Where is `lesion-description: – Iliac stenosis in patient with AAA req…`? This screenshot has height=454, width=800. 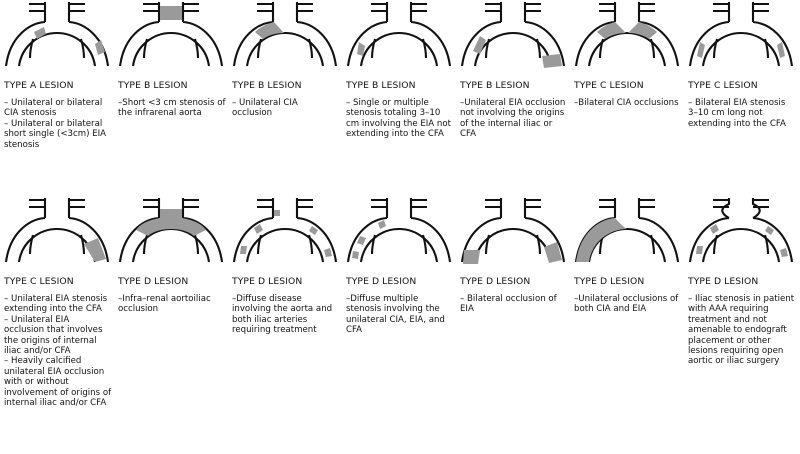
lesion-description: – Iliac stenosis in patient with AAA req… is located at coordinates (741, 330).